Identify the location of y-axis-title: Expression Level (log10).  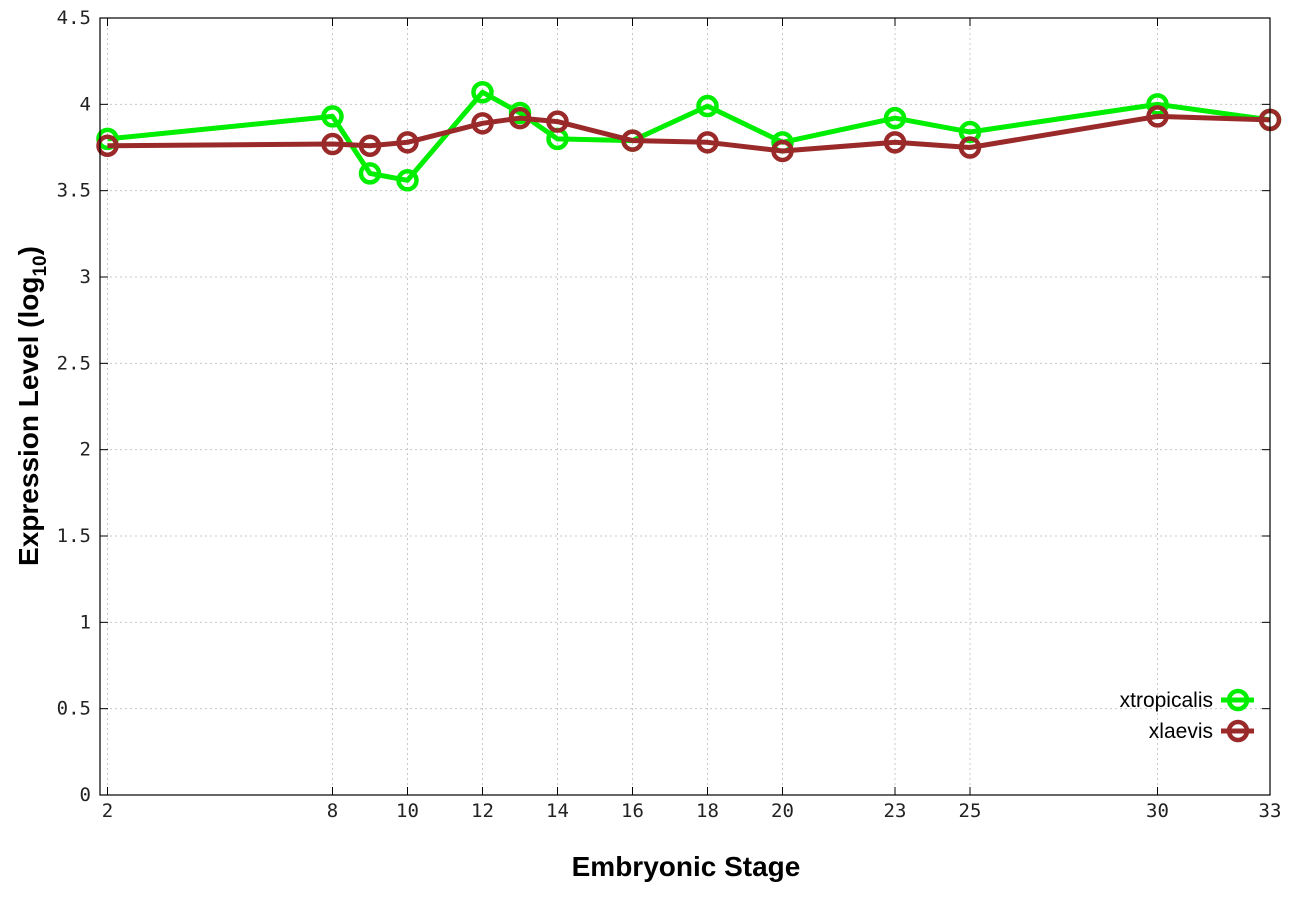
(32, 406).